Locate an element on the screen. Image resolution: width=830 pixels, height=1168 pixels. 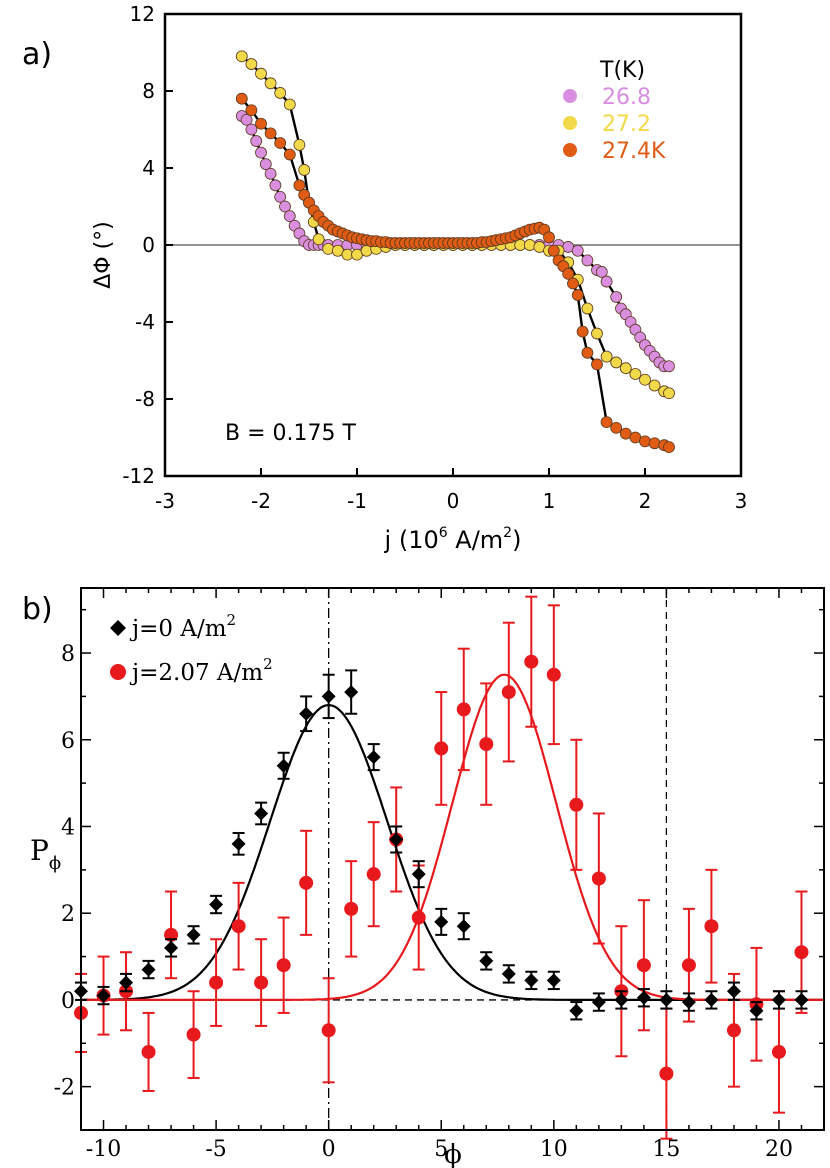
x-tick-label: -1 is located at coordinates (357, 501).